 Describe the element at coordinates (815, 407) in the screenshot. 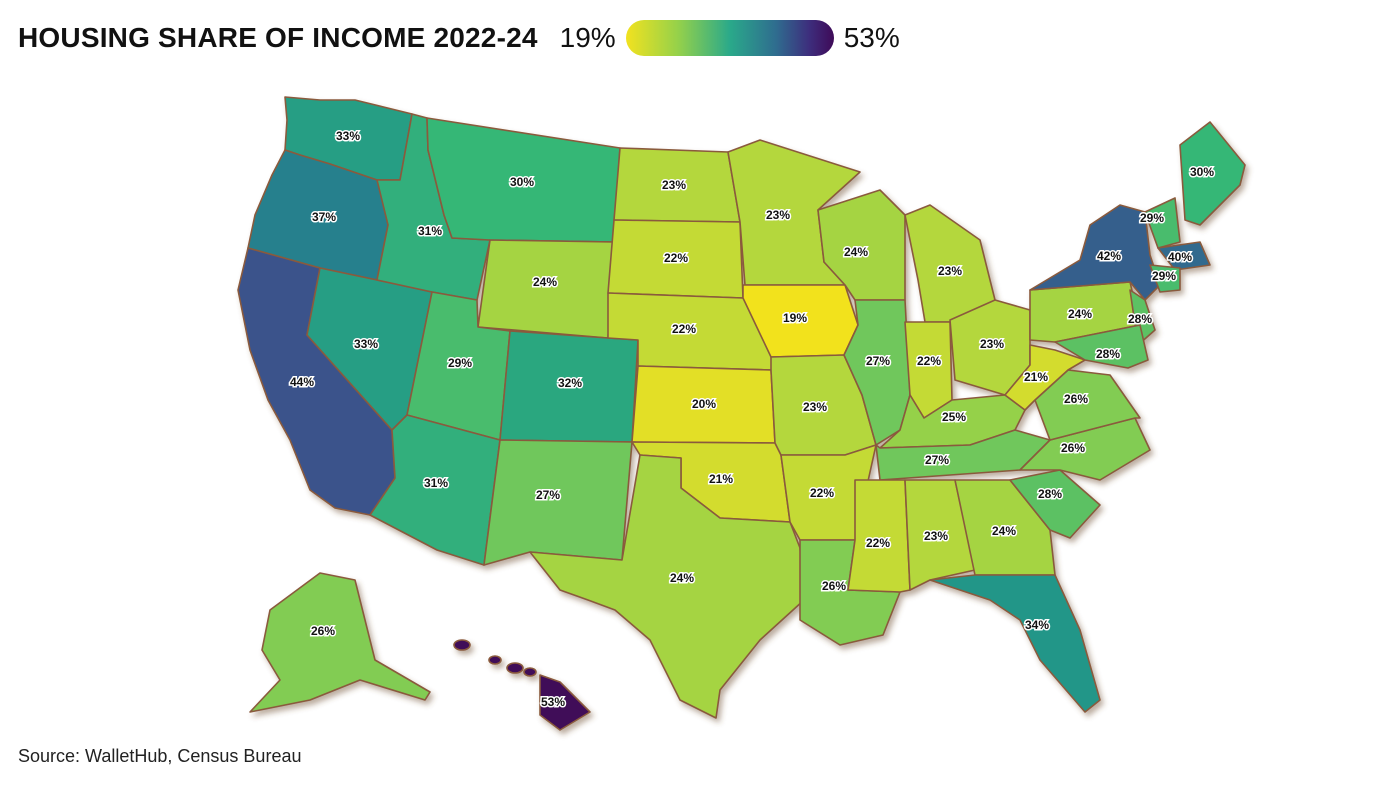

I see `state-label-mo: 23%` at that location.